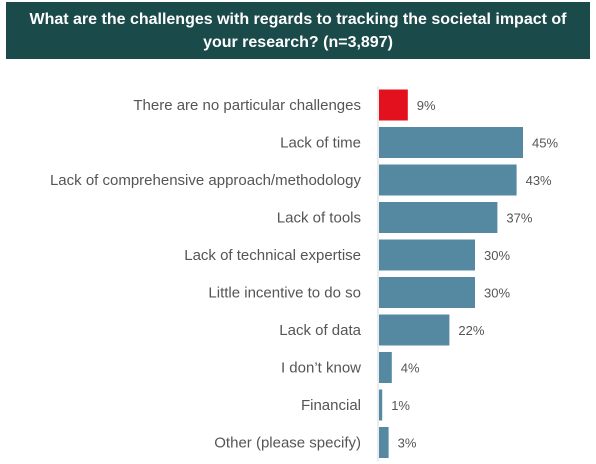 This screenshot has width=596, height=464. I want to click on category-label: Lack of technical expertise, so click(272, 255).